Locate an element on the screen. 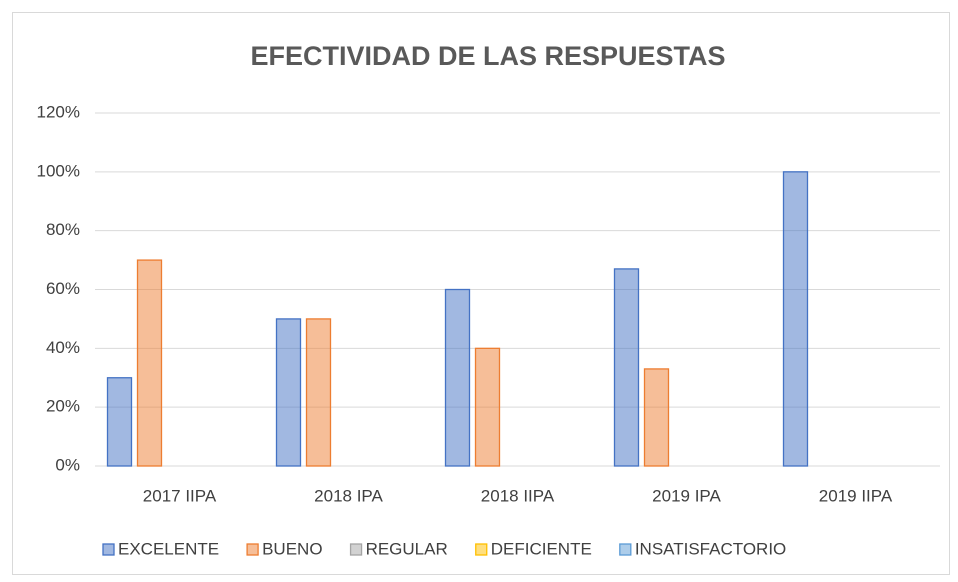  chart-title: EFECTIVIDAD DE LAS RESPUESTAS is located at coordinates (487, 56).